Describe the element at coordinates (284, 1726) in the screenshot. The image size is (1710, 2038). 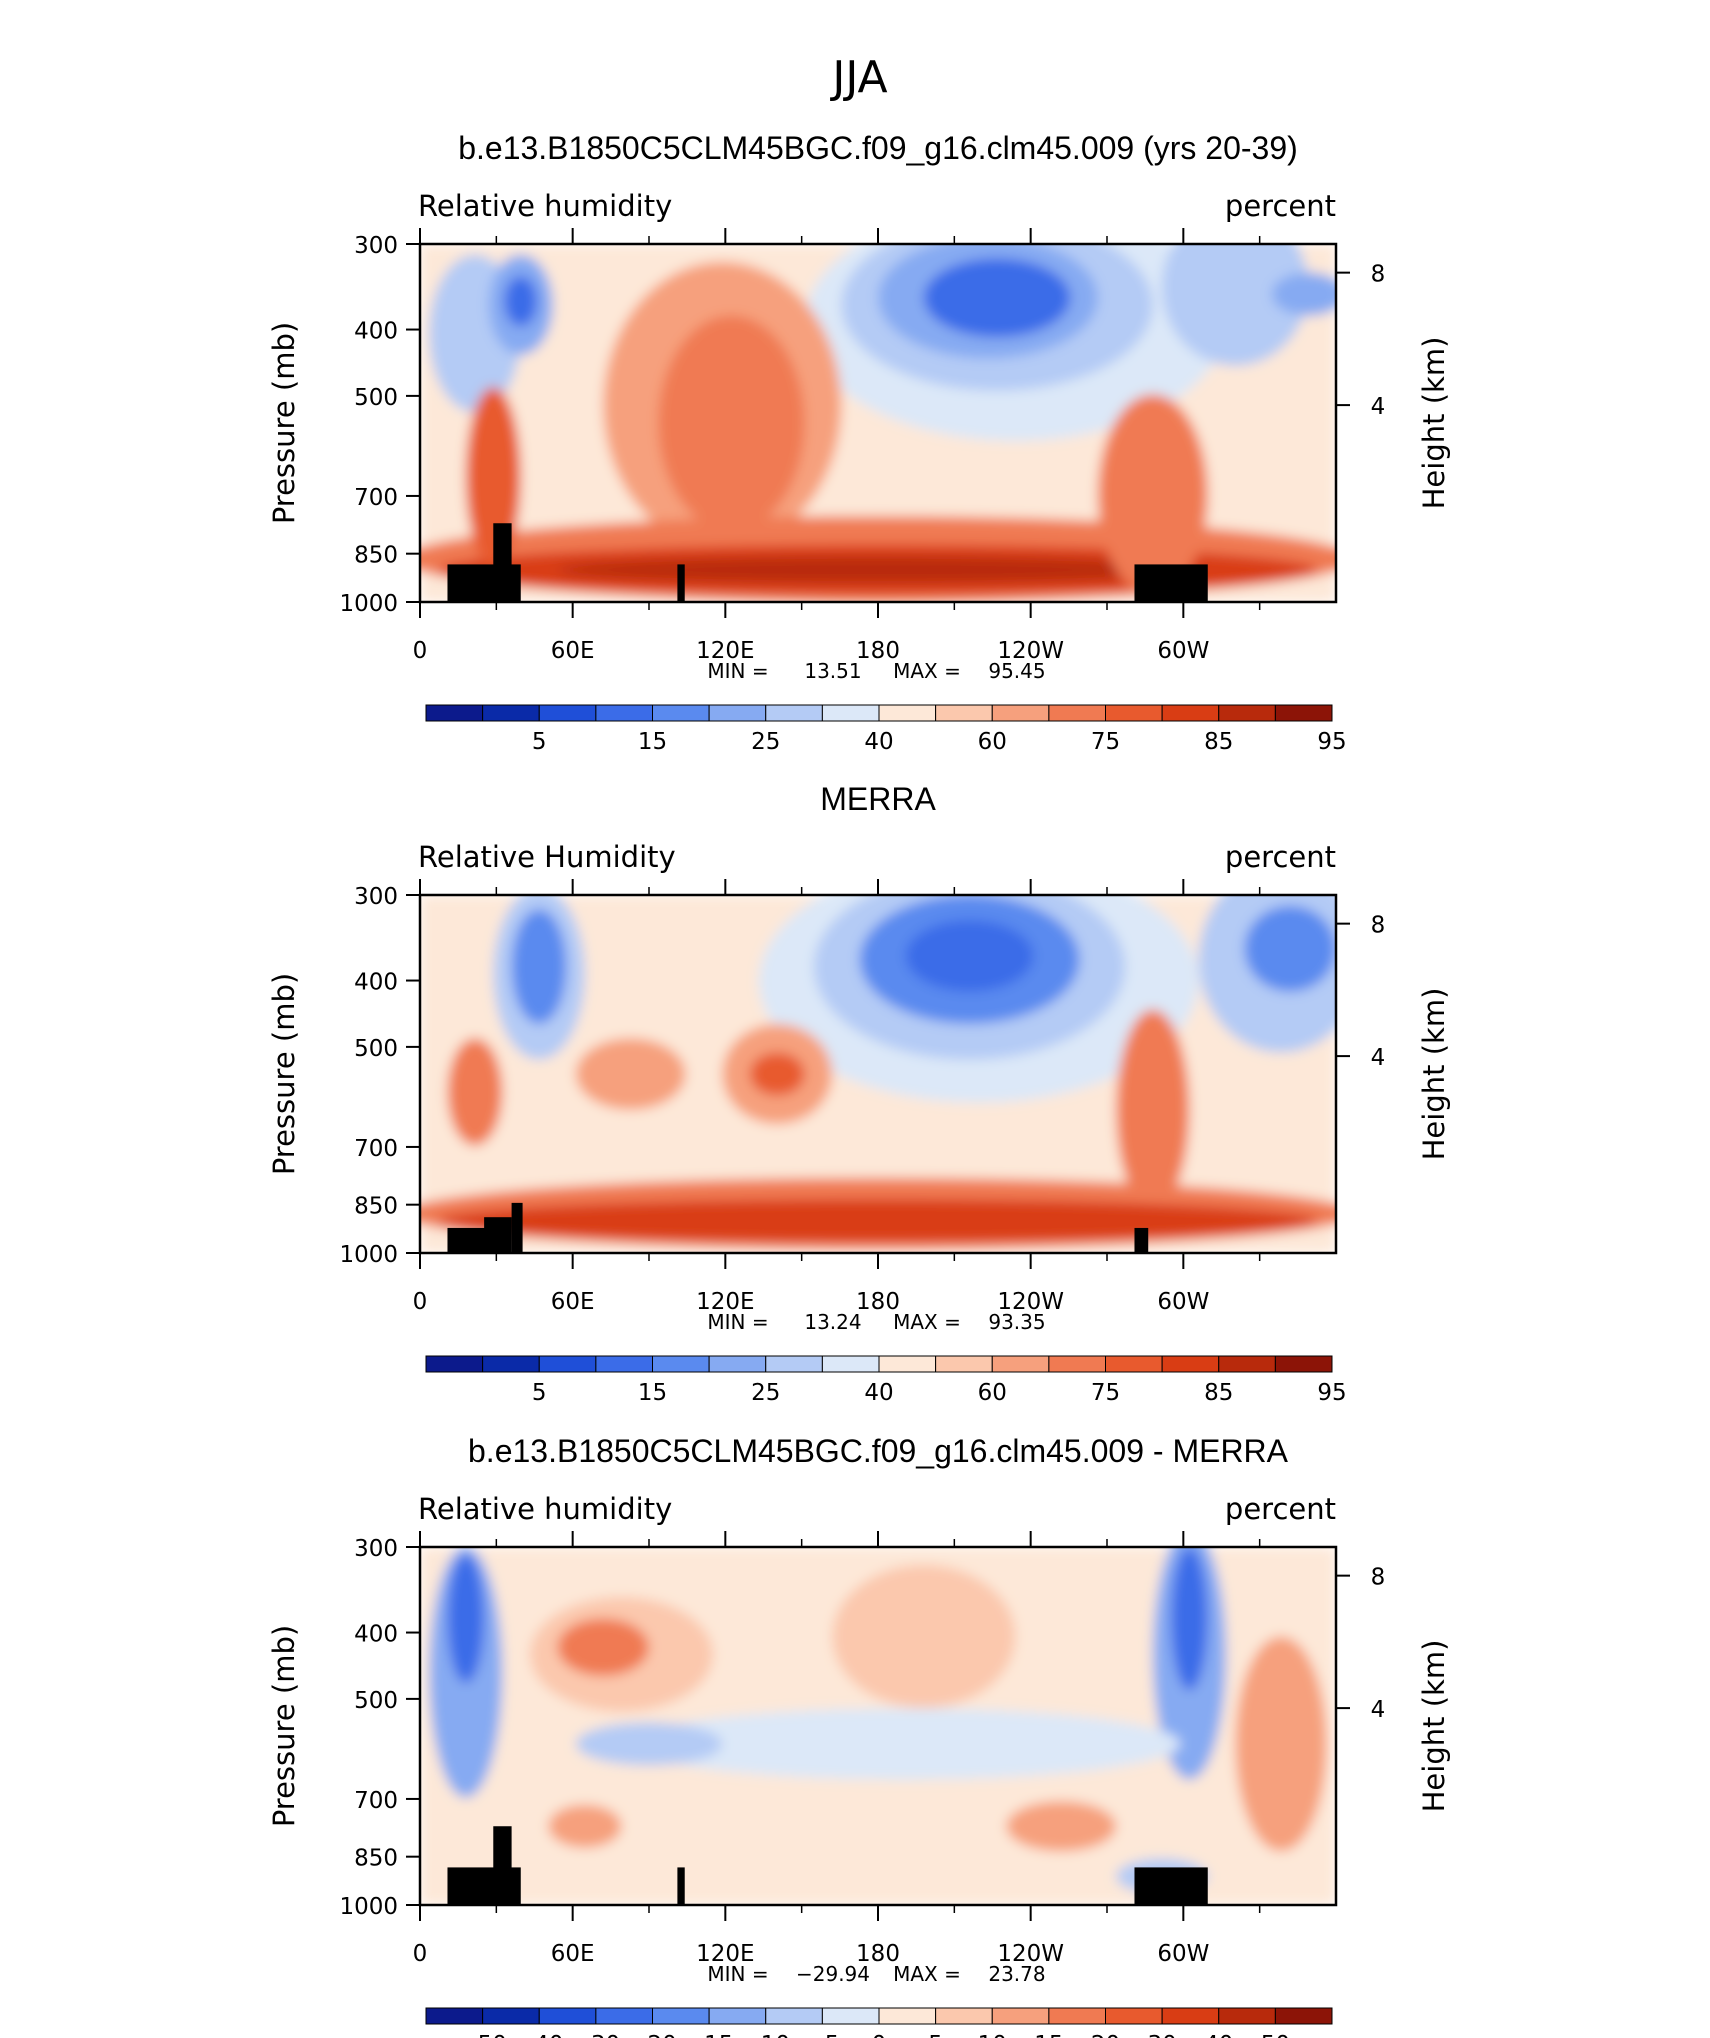
I see `y-axis-label: Pressure (mb)` at that location.